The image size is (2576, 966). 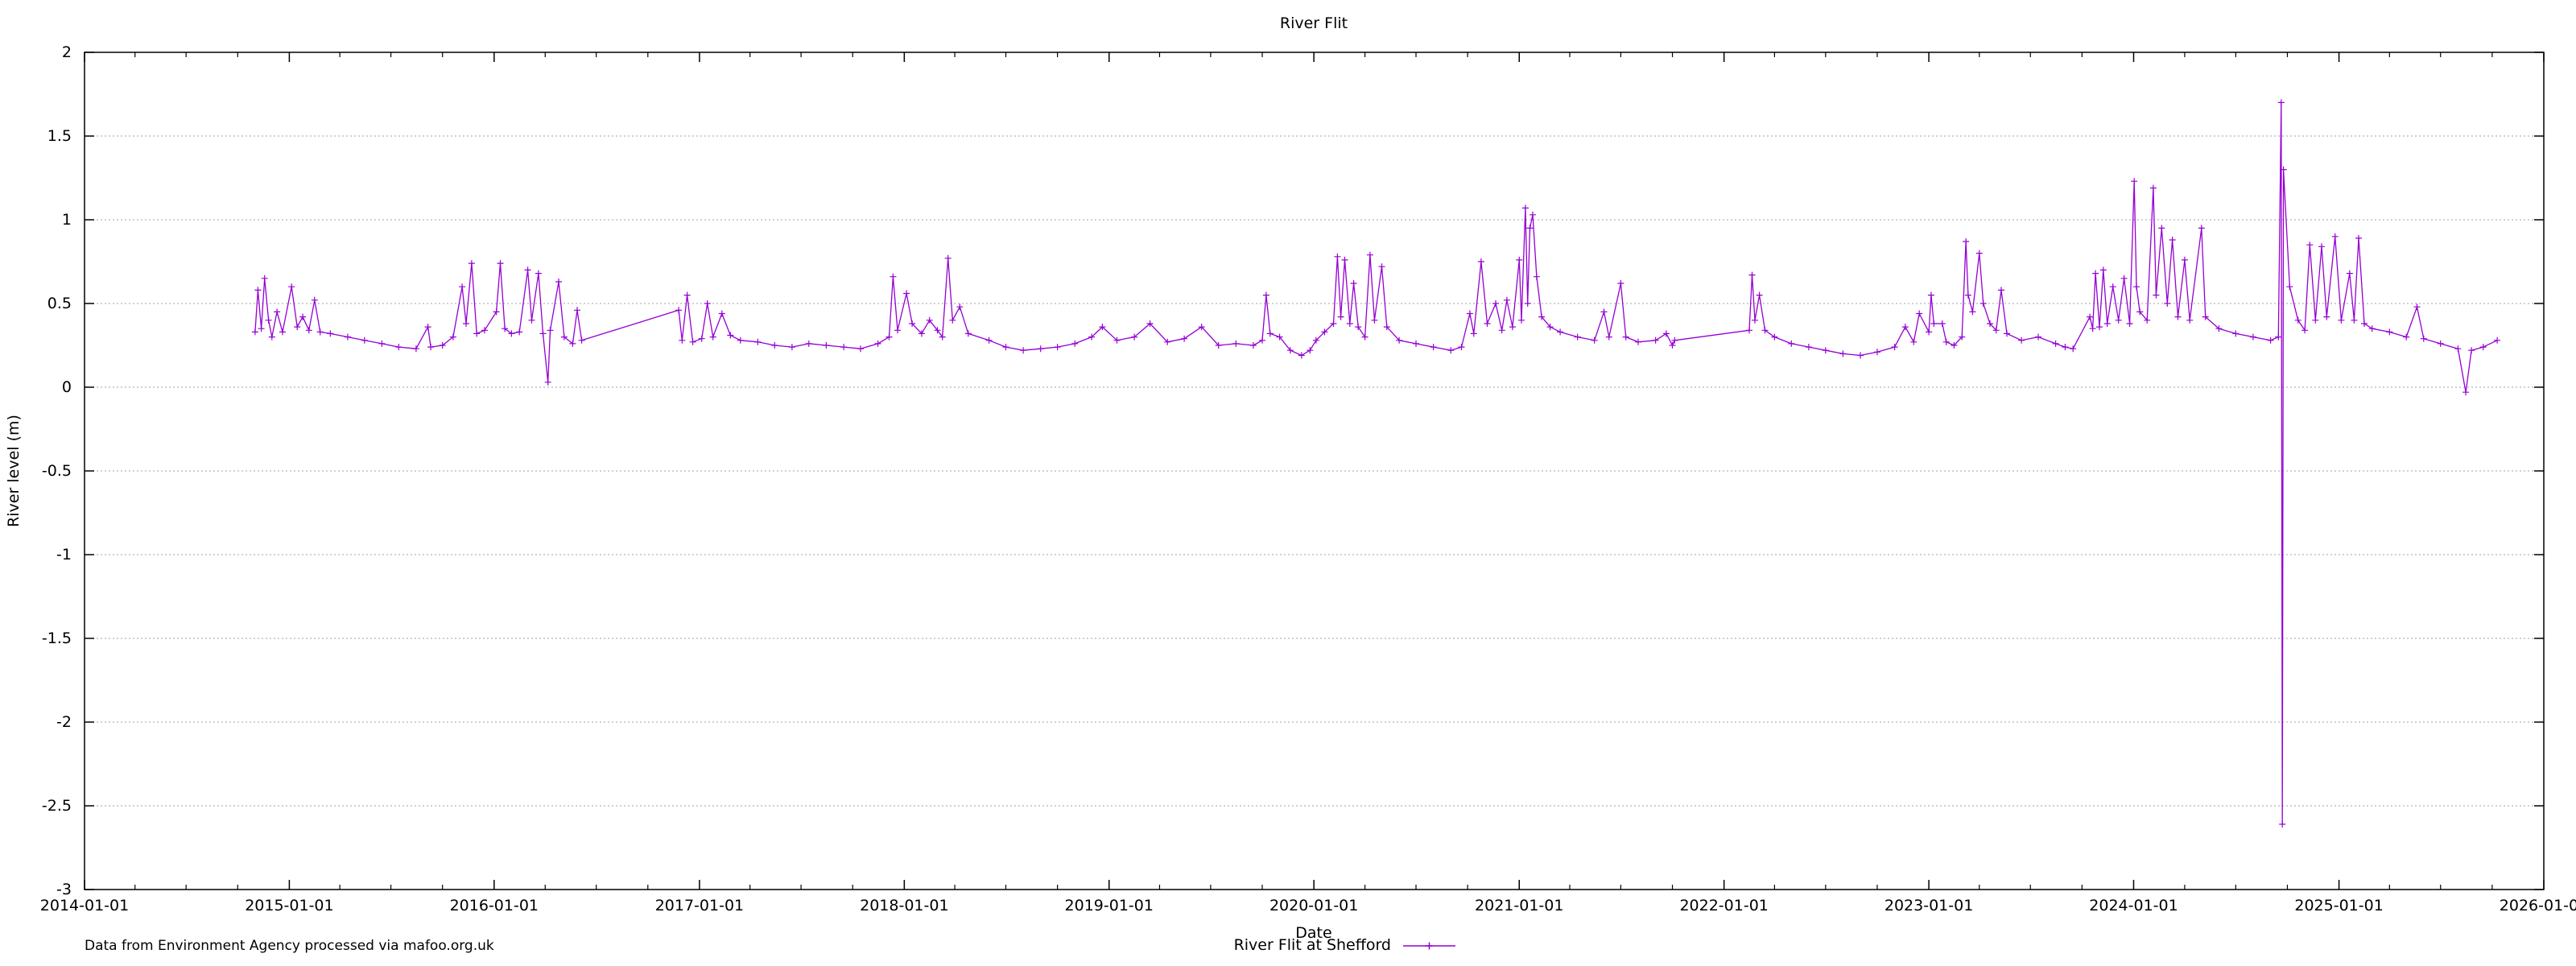 What do you see at coordinates (1313, 933) in the screenshot?
I see `x-axis-label: Date` at bounding box center [1313, 933].